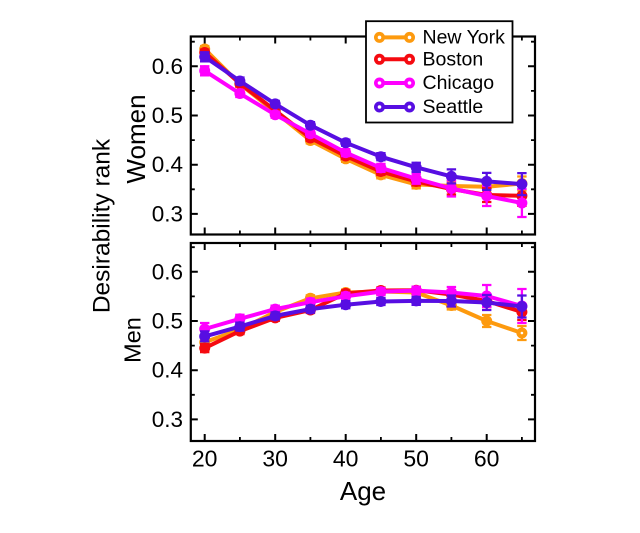 This screenshot has width=640, height=533. Describe the element at coordinates (453, 107) in the screenshot. I see `svg-text: Seattle` at that location.